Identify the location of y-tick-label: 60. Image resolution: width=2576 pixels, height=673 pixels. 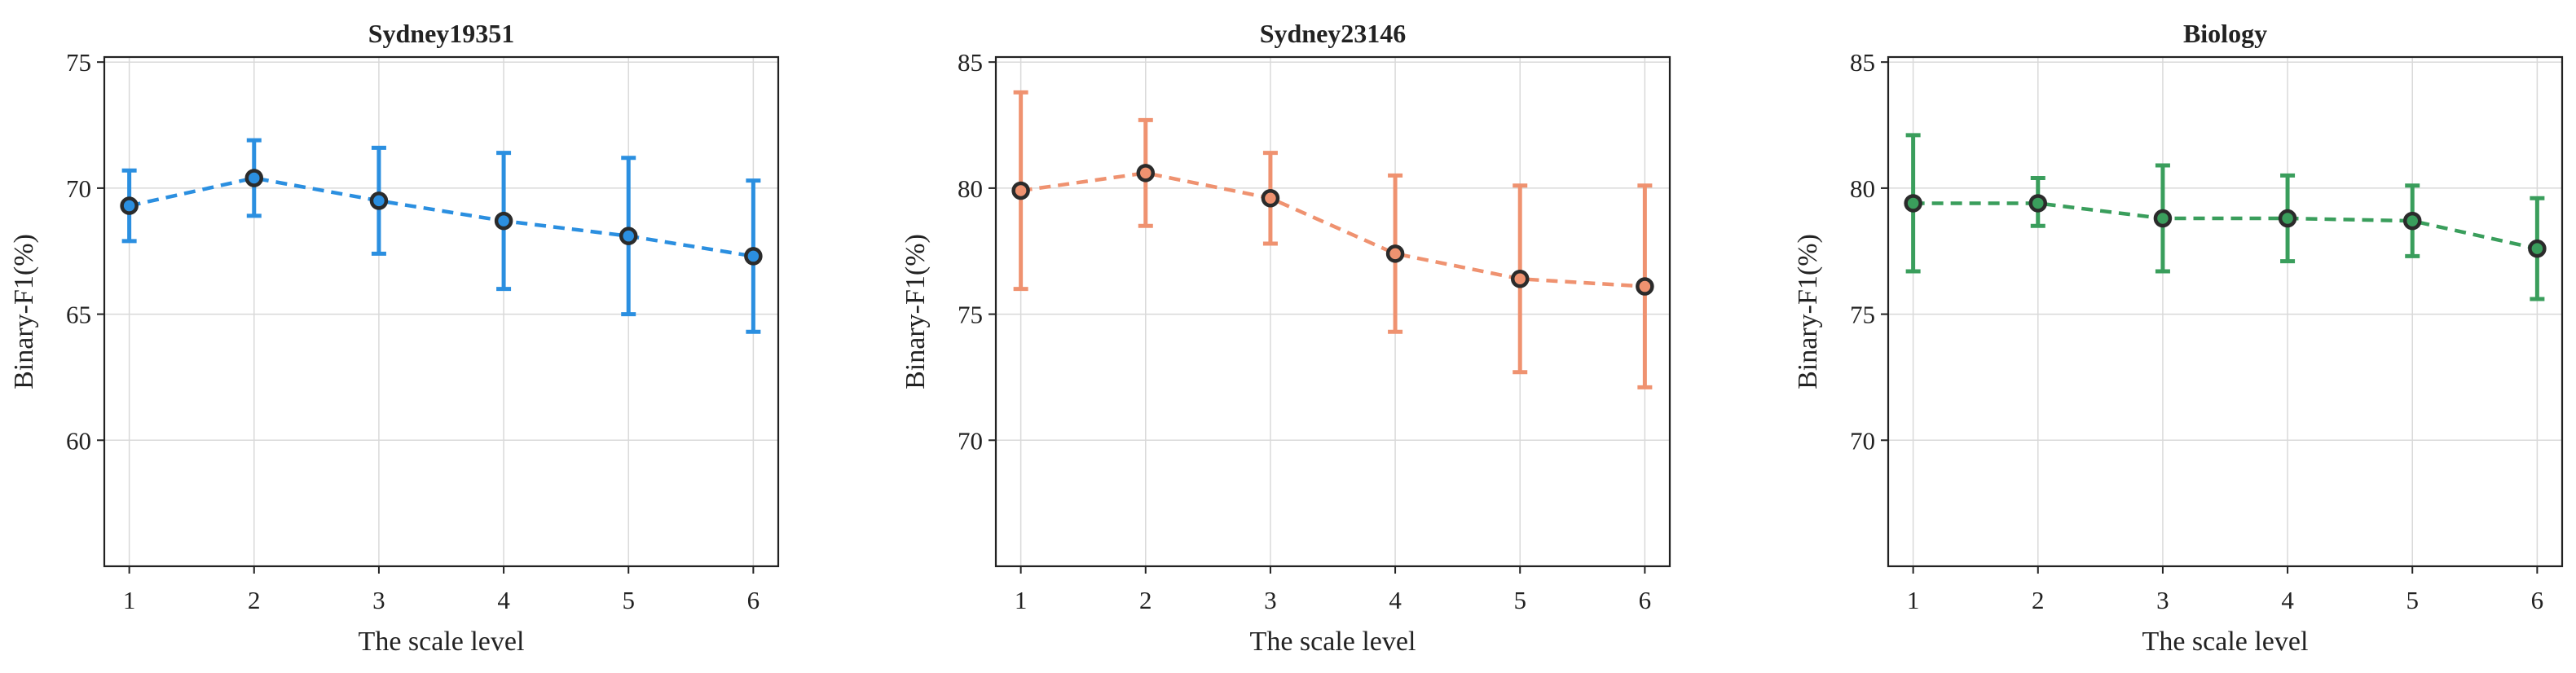
(78, 440).